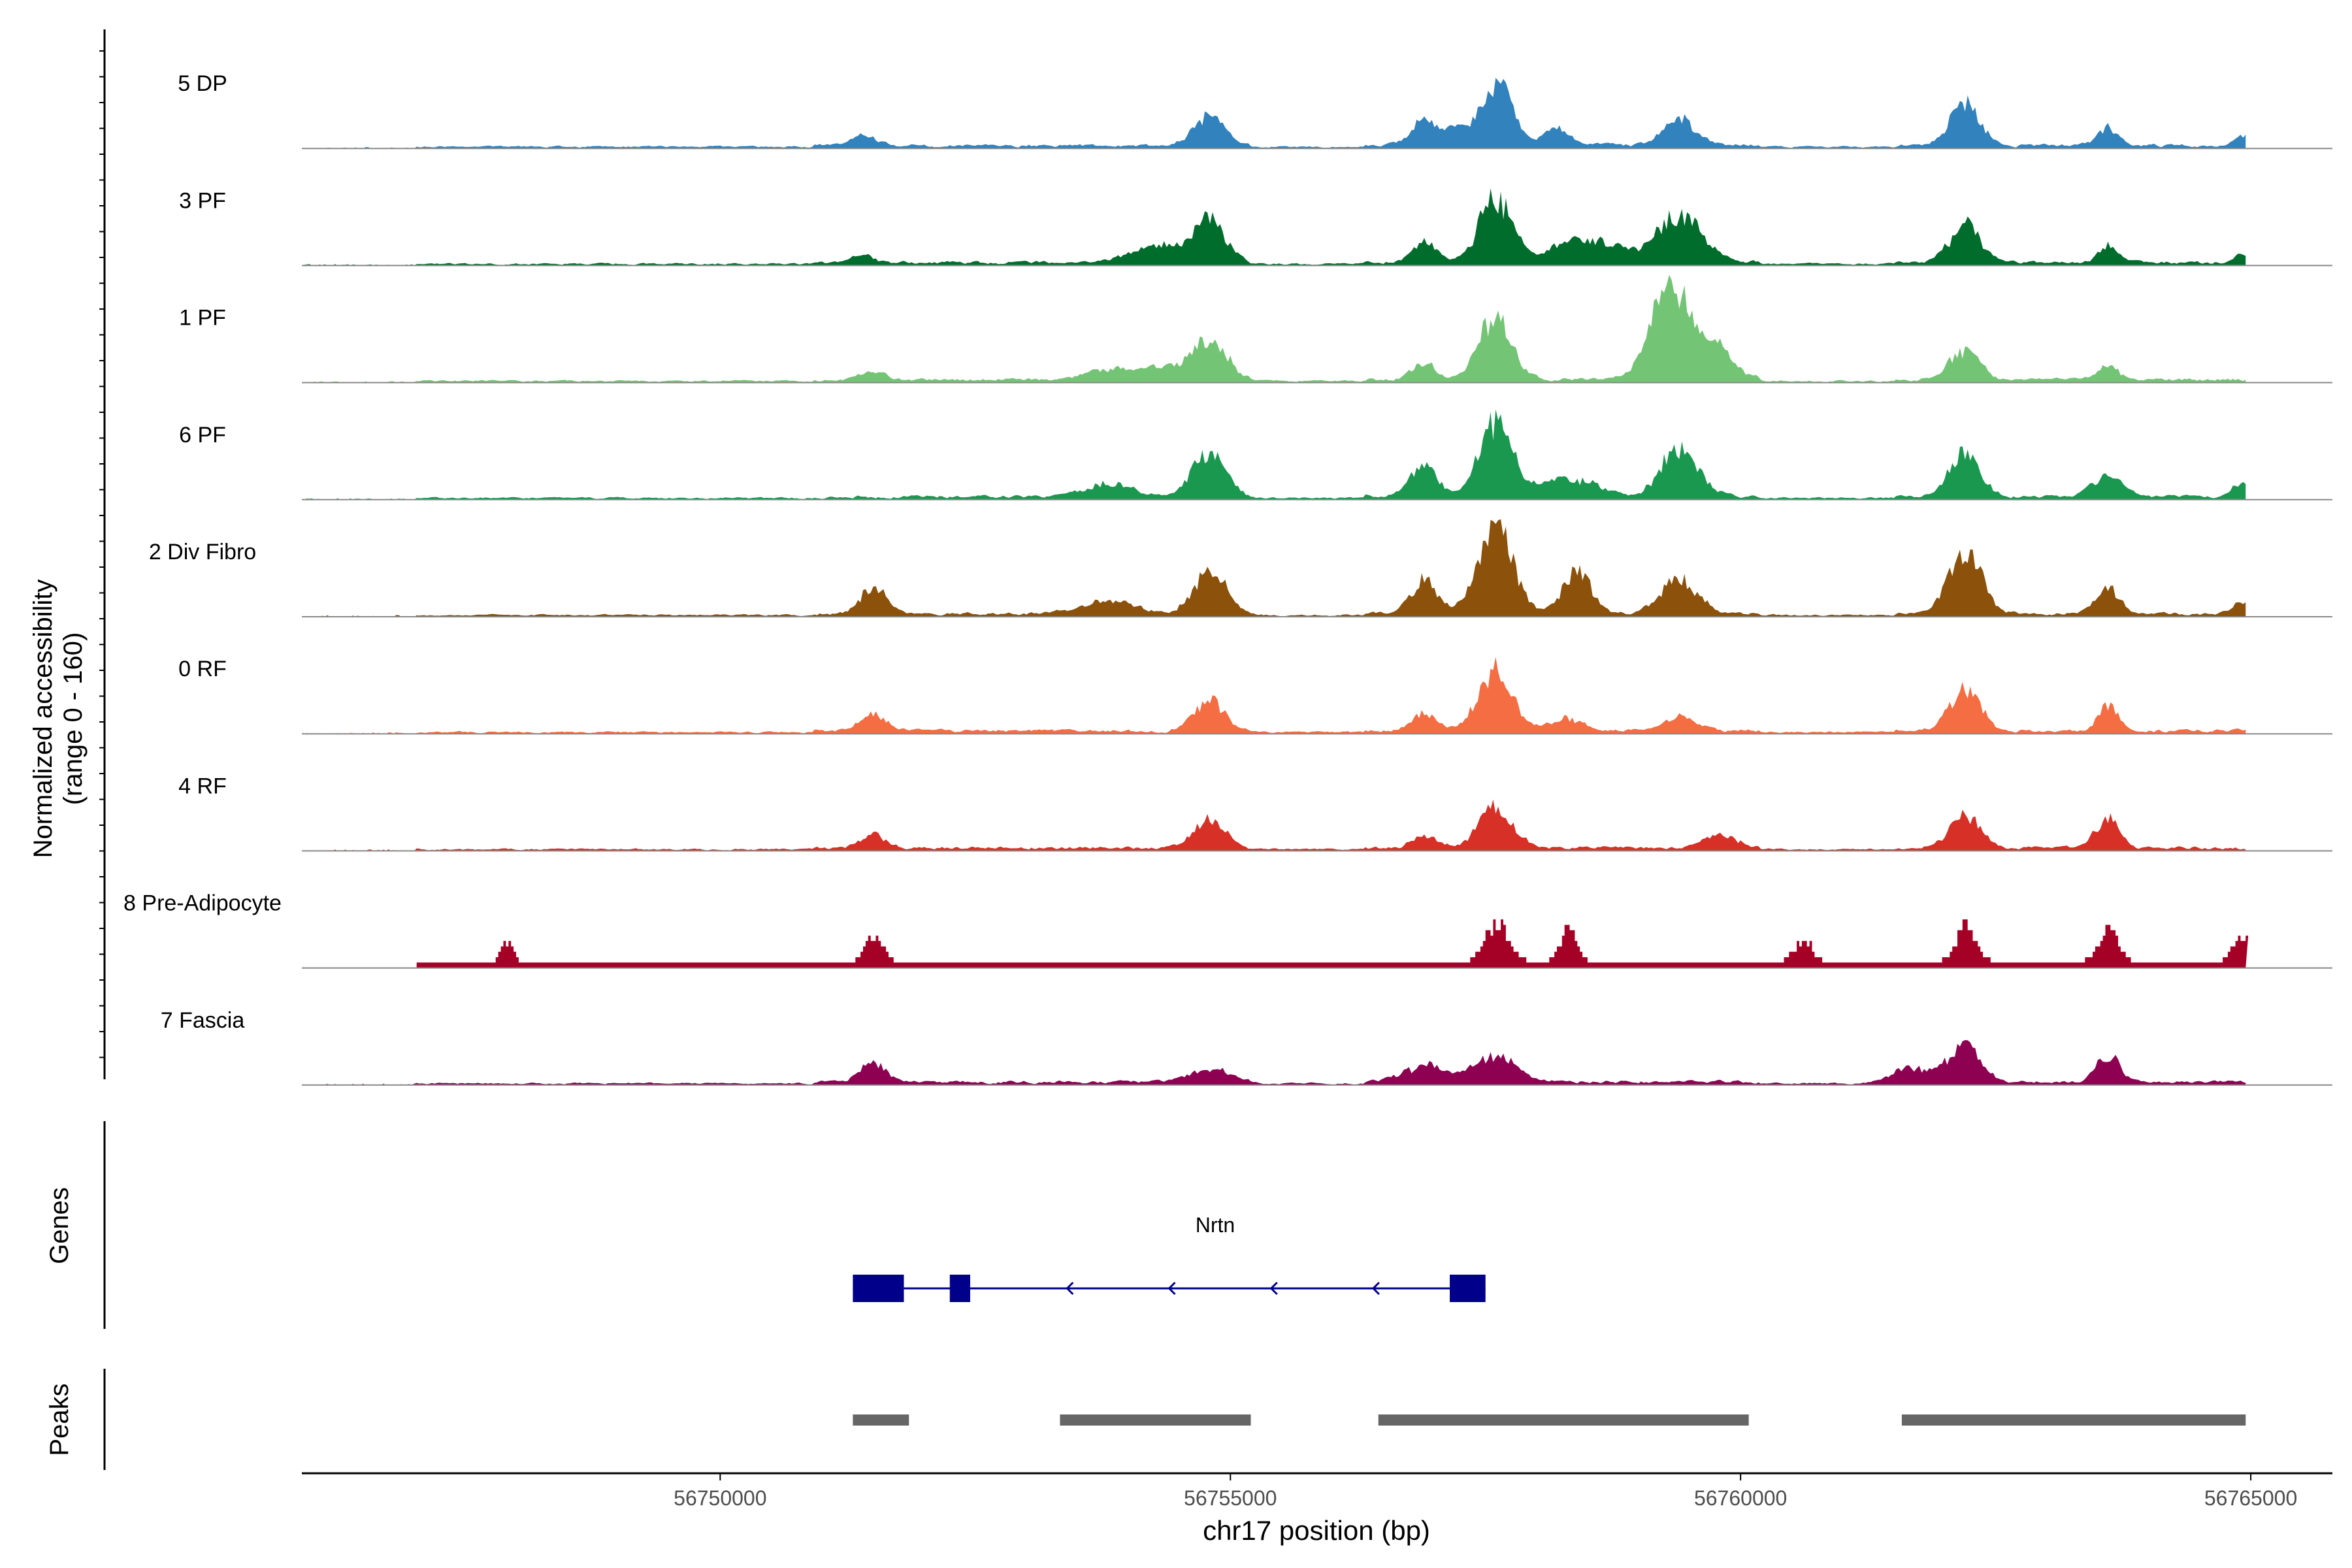  What do you see at coordinates (202, 200) in the screenshot?
I see `track-label: 3 PF` at bounding box center [202, 200].